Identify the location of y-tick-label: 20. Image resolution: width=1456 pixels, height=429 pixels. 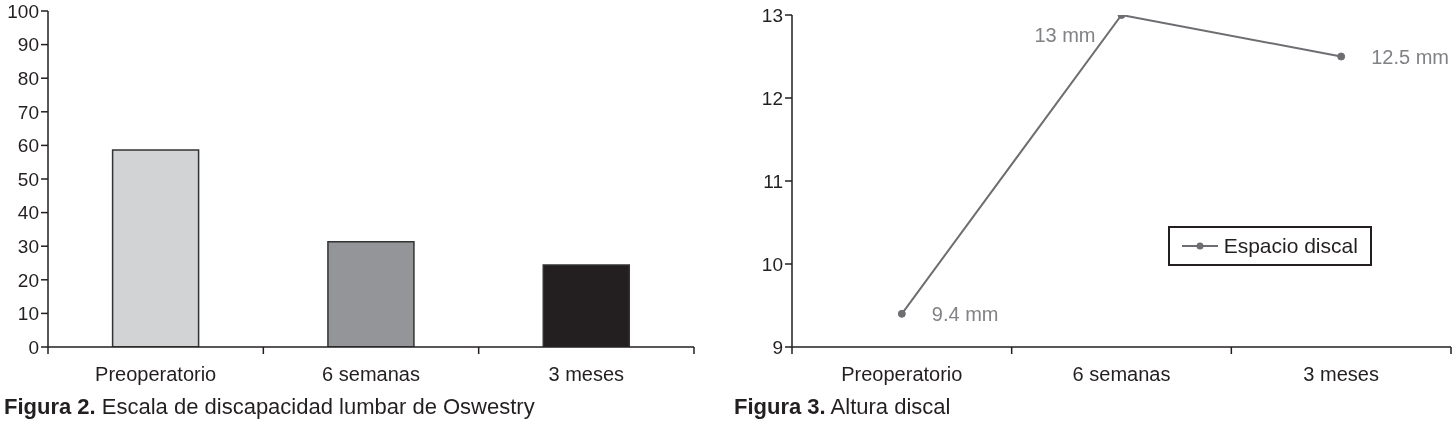
(28, 280).